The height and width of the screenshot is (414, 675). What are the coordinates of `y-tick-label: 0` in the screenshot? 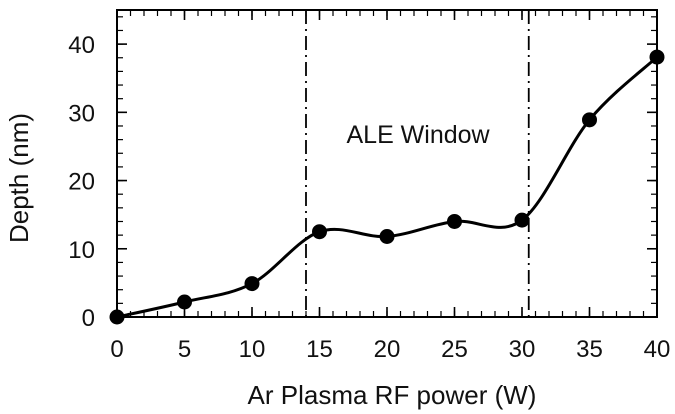 It's located at (88, 318).